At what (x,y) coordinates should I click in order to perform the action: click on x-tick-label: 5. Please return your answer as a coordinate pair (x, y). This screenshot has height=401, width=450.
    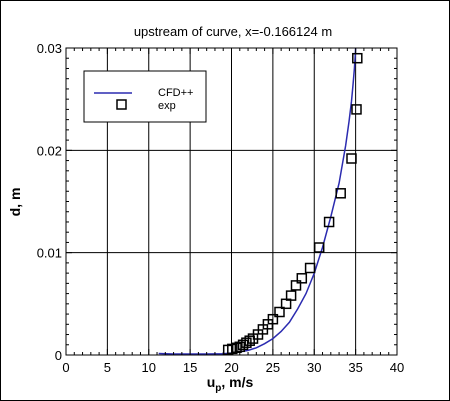
    Looking at the image, I should click on (107, 367).